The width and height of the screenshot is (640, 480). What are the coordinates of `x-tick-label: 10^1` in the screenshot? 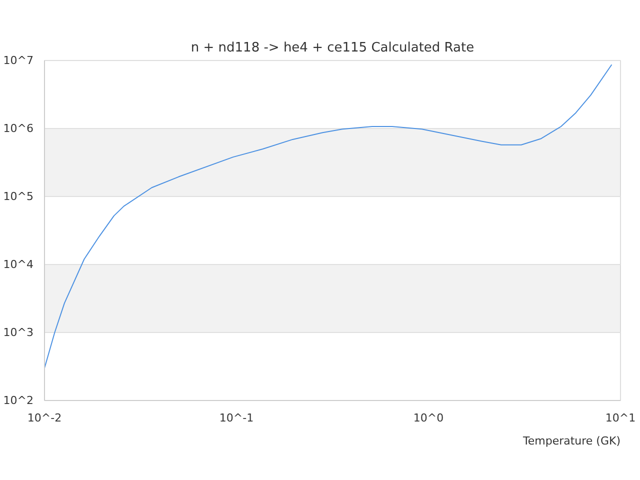 It's located at (620, 418).